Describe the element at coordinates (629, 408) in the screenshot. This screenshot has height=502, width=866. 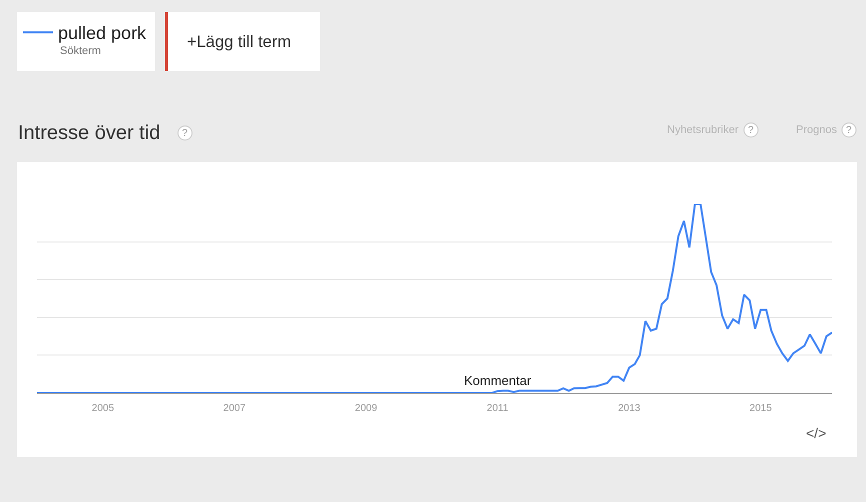
I see `x-tick-label: 2013` at that location.